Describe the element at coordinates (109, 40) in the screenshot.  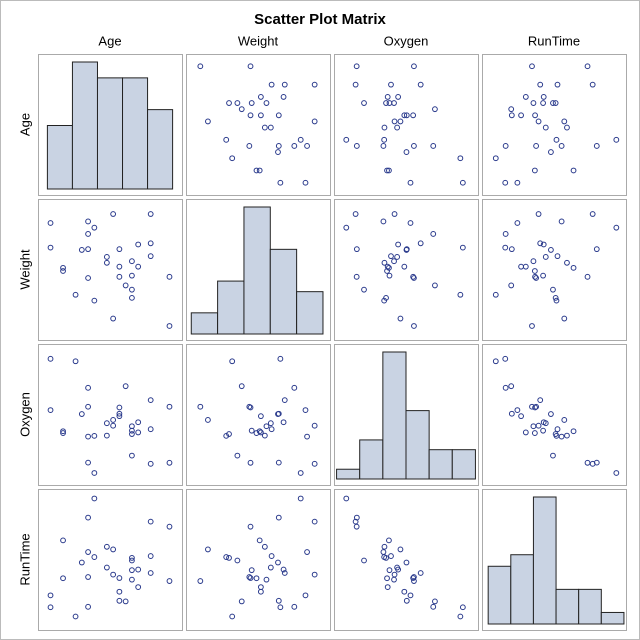
I see `column-label: Age` at that location.